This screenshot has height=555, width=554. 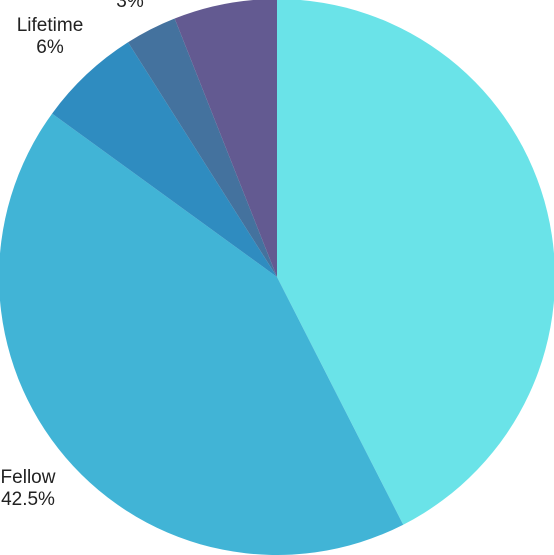 I want to click on slice-value: 6%, so click(x=50, y=47).